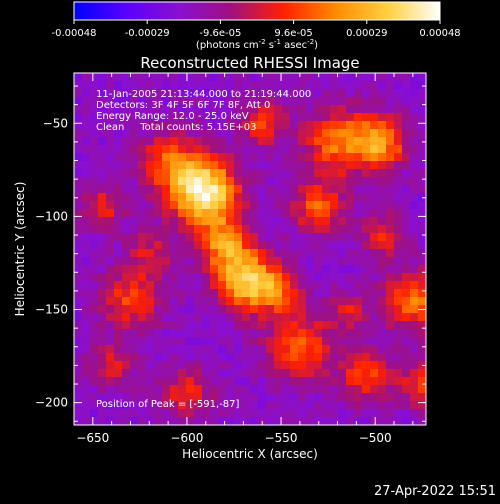  Describe the element at coordinates (92, 438) in the screenshot. I see `x-tick-label: −650` at that location.